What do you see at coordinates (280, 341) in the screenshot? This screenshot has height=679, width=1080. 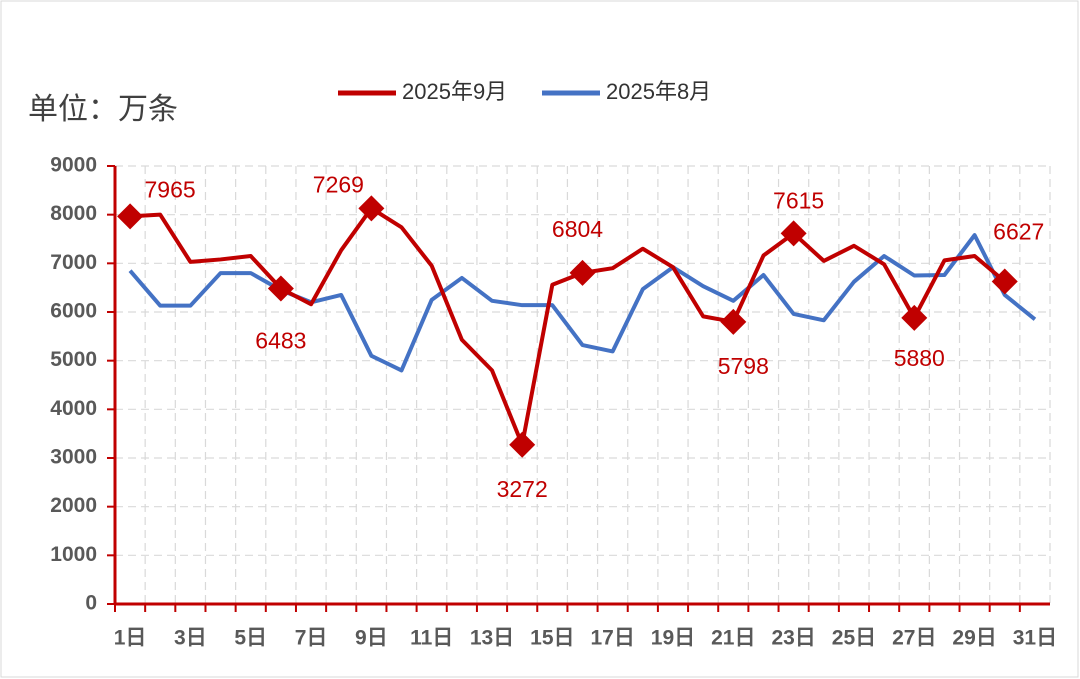 I see `data-label: 6483` at bounding box center [280, 341].